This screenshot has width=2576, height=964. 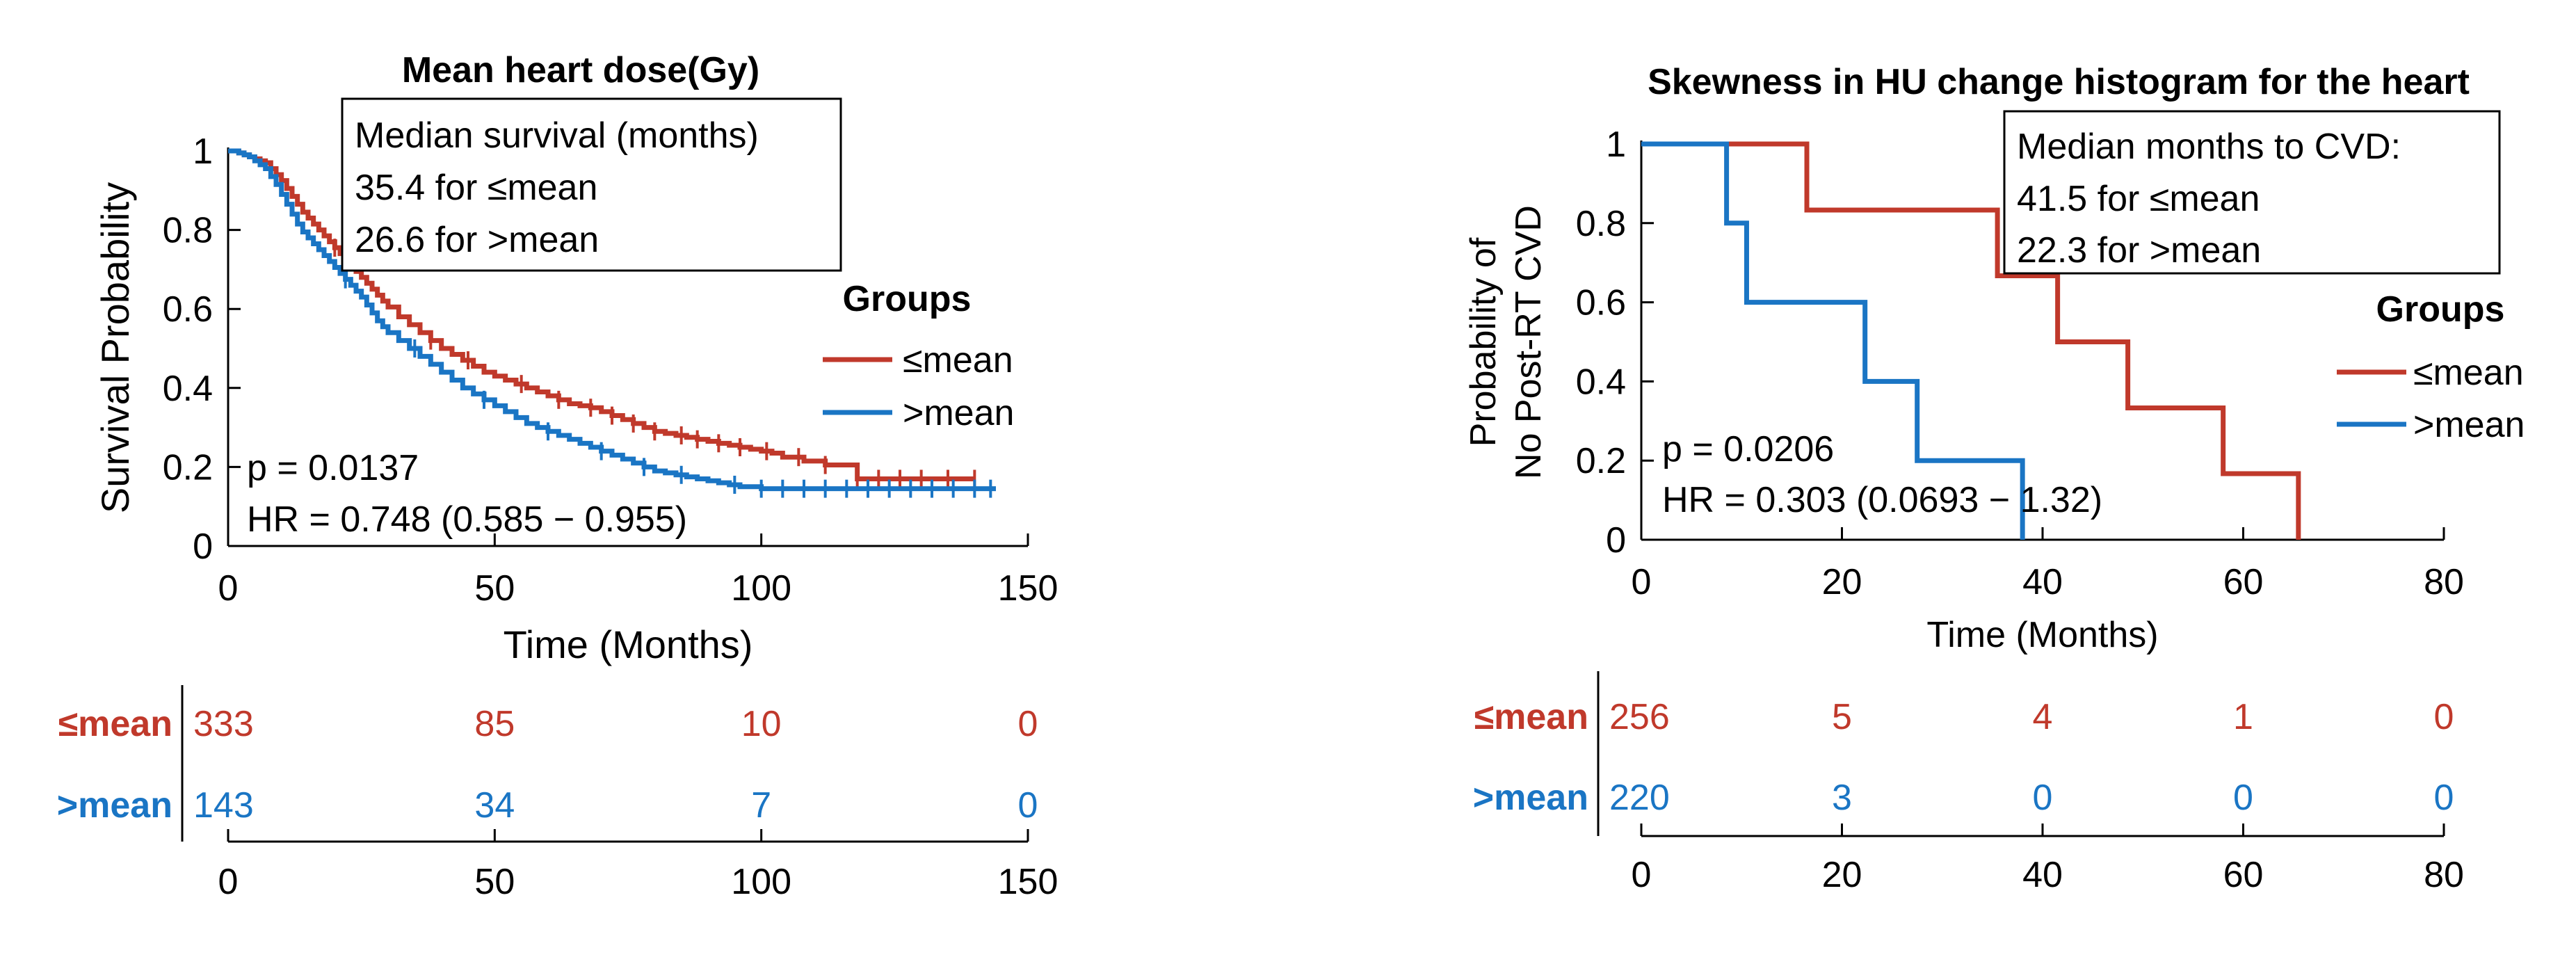 I want to click on x-tick-label: 60, so click(x=2243, y=582).